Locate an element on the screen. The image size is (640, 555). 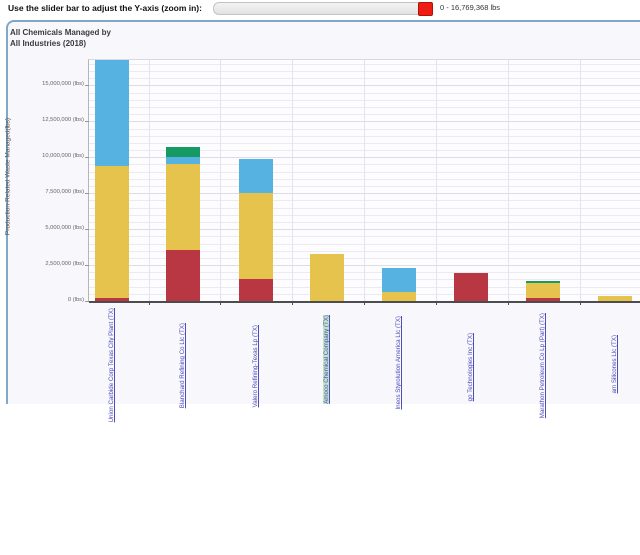
facility-link: Valero Refining-Texas Lp (TX) is located at coordinates (255, 366).